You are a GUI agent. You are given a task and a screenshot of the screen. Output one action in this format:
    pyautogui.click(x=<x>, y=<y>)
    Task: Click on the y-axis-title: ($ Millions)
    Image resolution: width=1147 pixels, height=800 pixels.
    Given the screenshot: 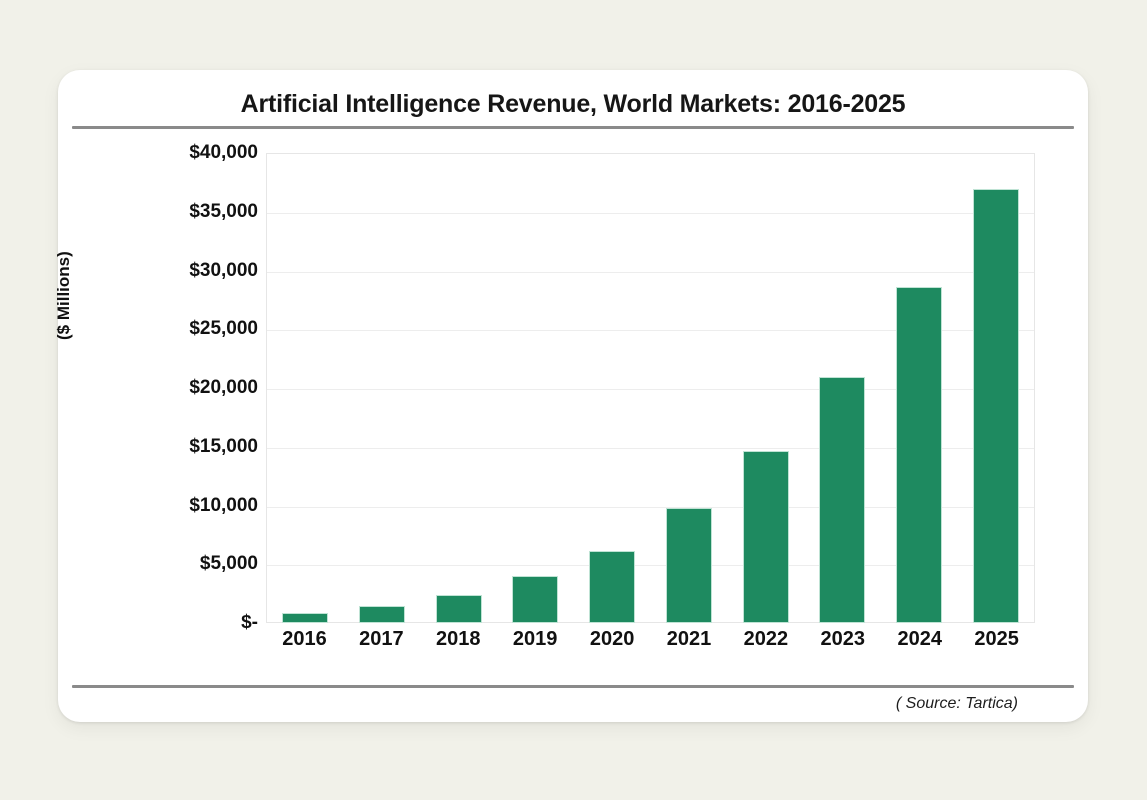 What is the action you would take?
    pyautogui.click(x=63, y=295)
    